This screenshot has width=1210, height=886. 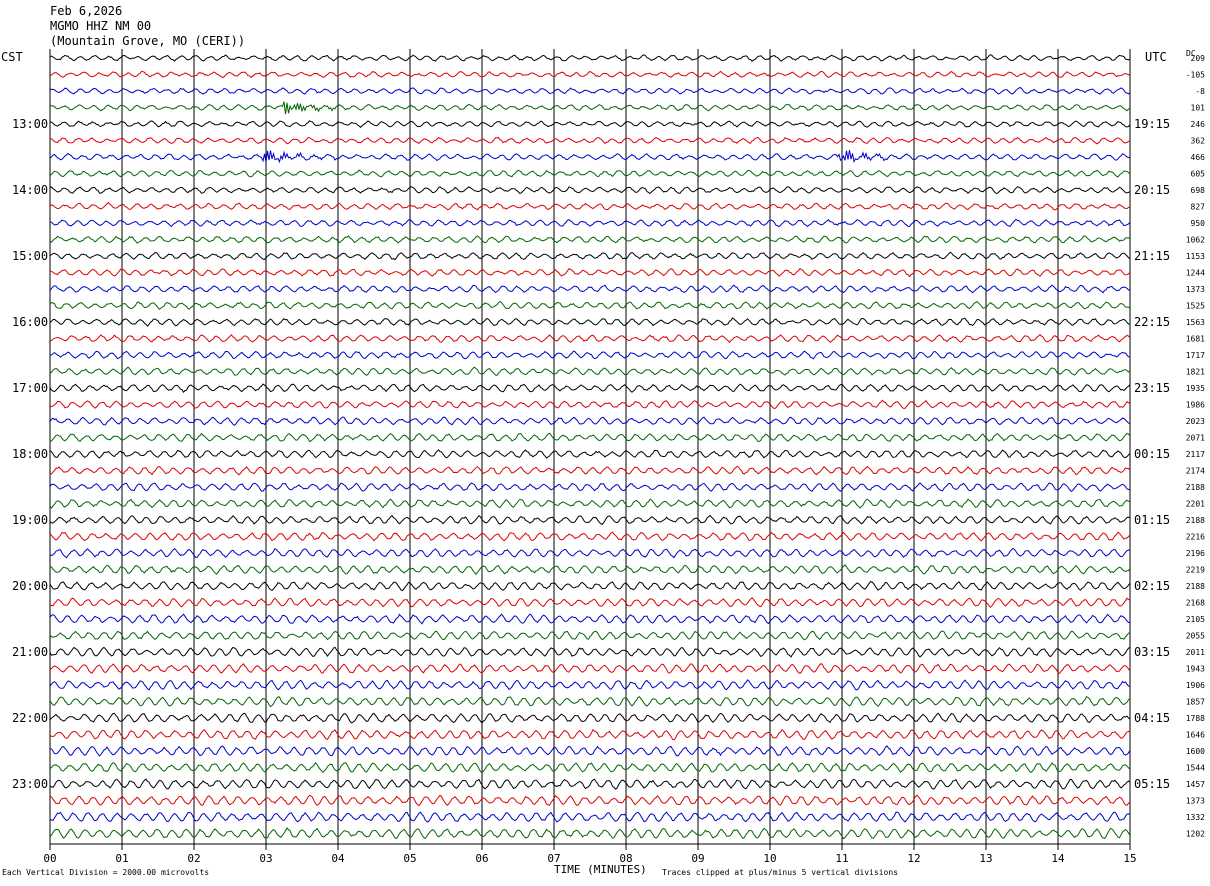 What do you see at coordinates (1152, 520) in the screenshot?
I see `right-hour-label: 01:15` at bounding box center [1152, 520].